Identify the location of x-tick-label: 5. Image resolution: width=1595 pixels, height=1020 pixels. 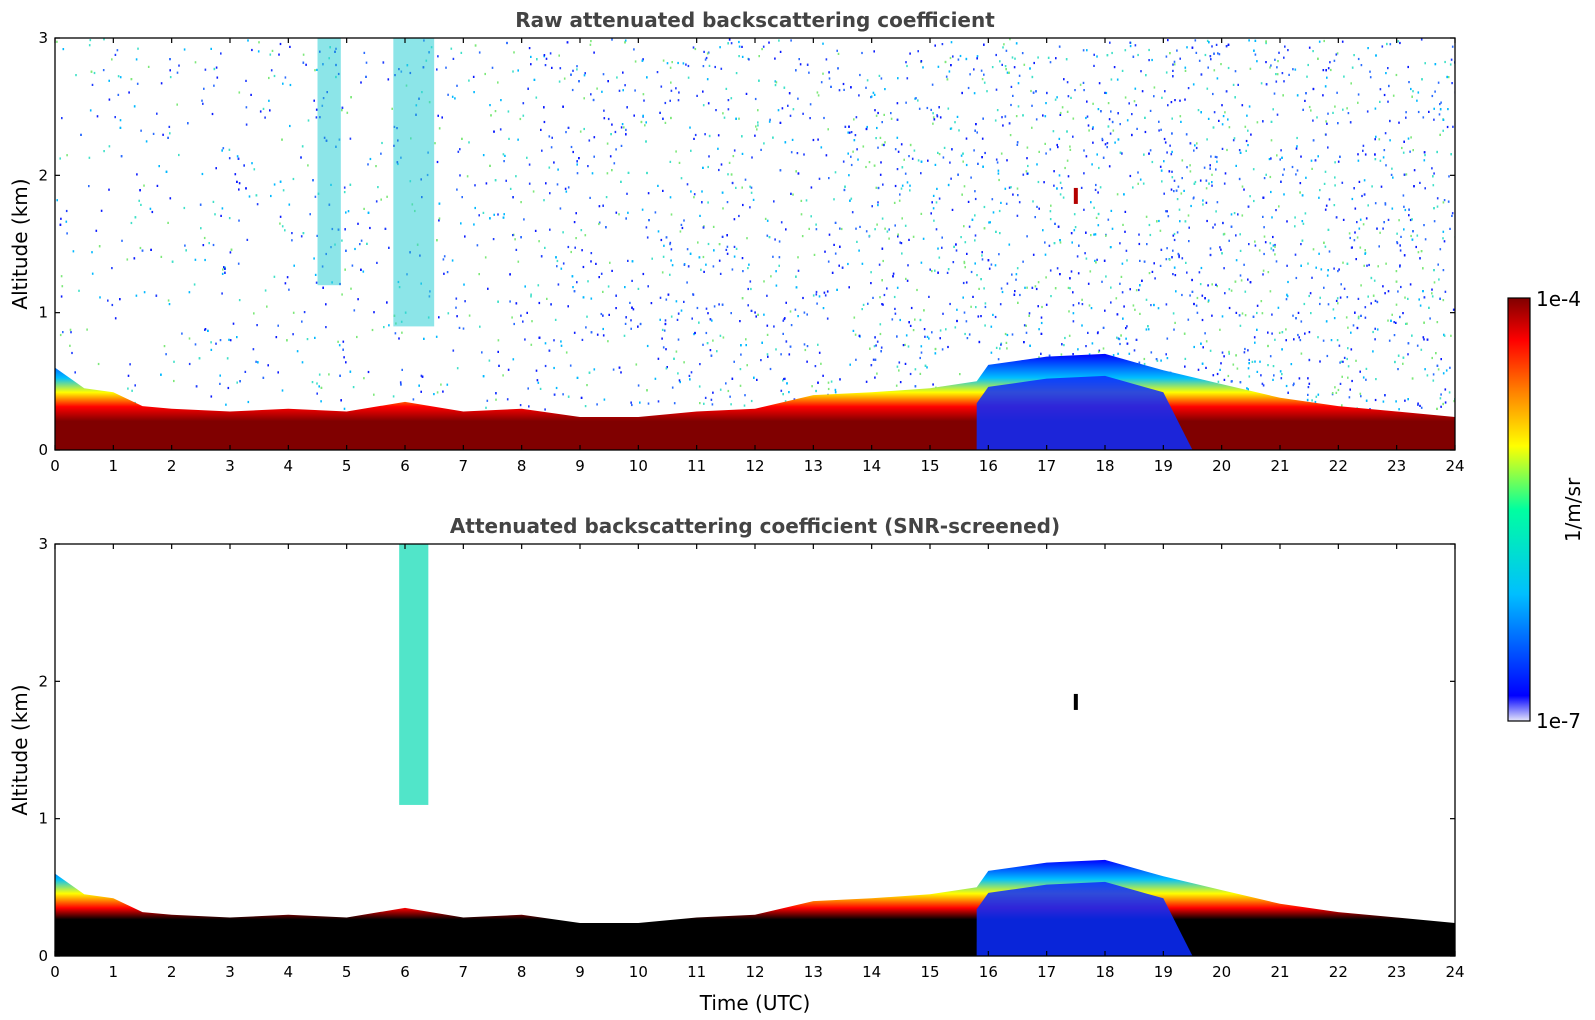
(347, 466).